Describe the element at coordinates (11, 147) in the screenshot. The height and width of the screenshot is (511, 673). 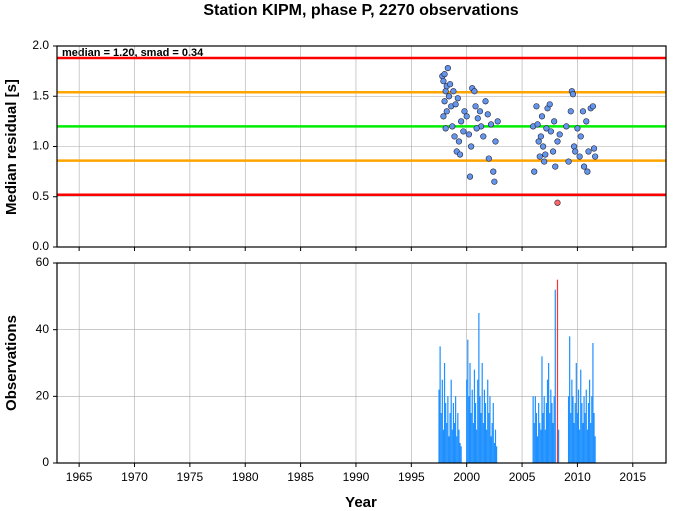
I see `y-axis-label: Median residual [s]` at that location.